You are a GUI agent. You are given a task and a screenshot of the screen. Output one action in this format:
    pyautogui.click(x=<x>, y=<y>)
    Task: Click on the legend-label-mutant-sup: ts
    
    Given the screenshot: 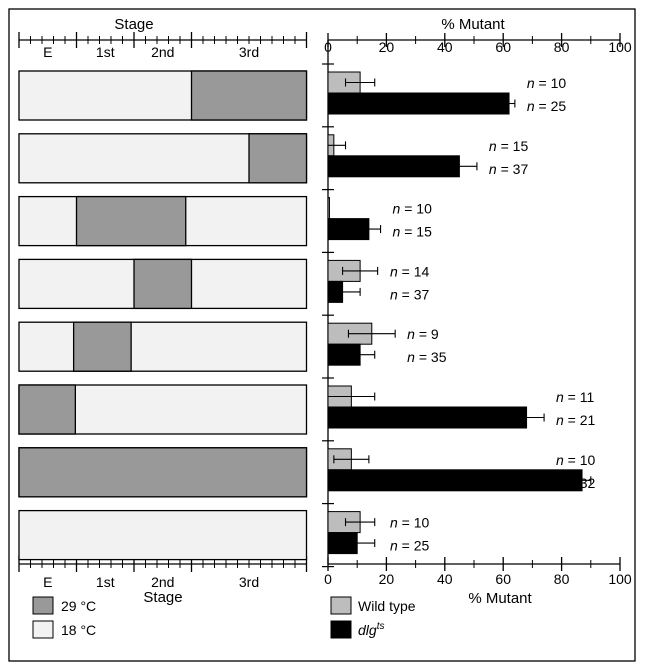 What is the action you would take?
    pyautogui.click(x=381, y=626)
    